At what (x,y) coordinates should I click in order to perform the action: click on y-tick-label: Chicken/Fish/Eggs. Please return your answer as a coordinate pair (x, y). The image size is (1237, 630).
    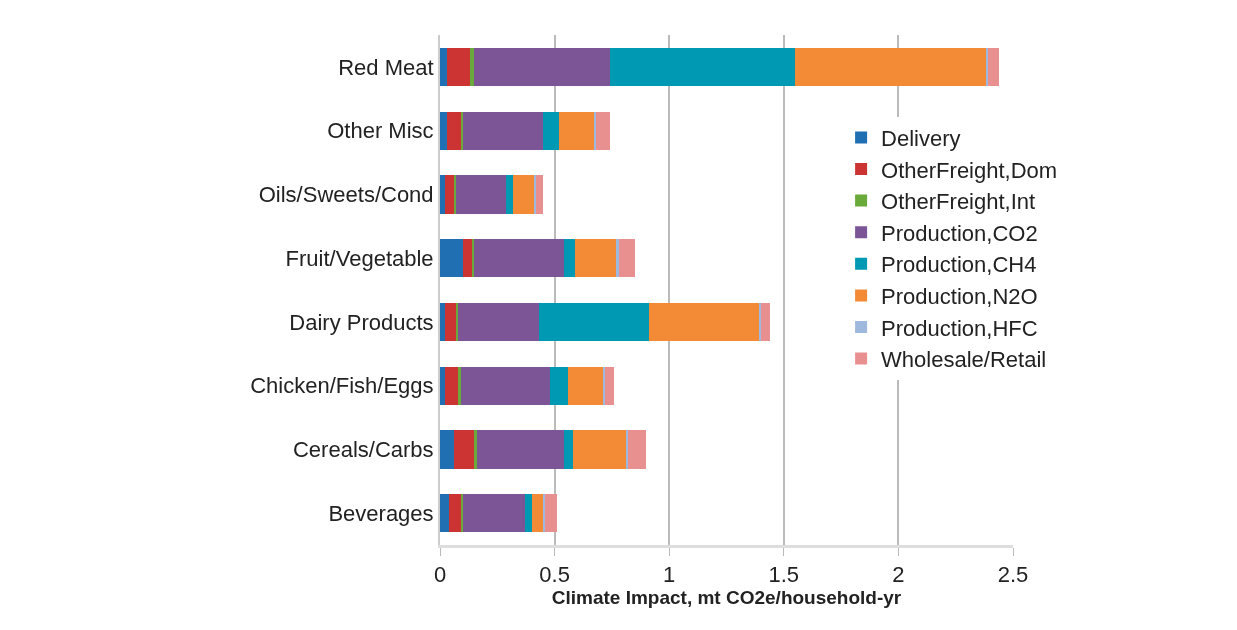
    Looking at the image, I should click on (342, 386).